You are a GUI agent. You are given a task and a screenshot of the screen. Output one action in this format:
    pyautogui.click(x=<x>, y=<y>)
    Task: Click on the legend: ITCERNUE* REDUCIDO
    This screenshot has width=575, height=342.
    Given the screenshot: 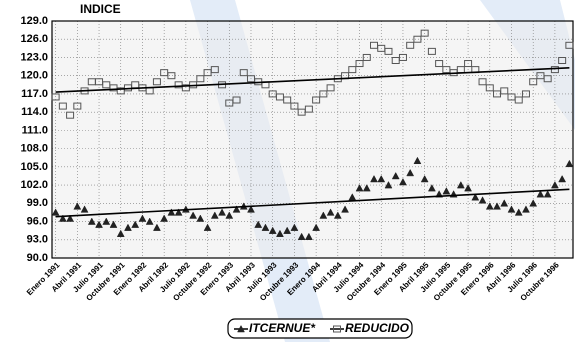 What is the action you would take?
    pyautogui.click(x=320, y=328)
    